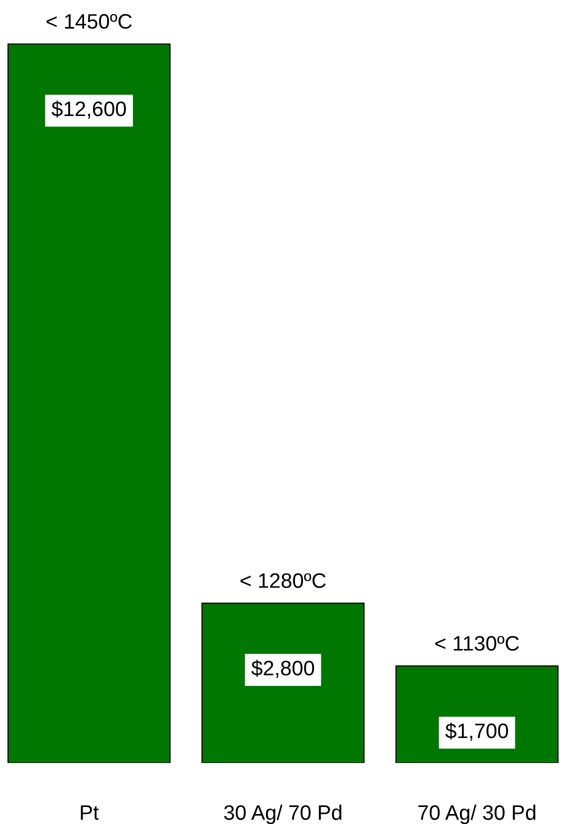  I want to click on annotation: < 1280ºC, so click(283, 580).